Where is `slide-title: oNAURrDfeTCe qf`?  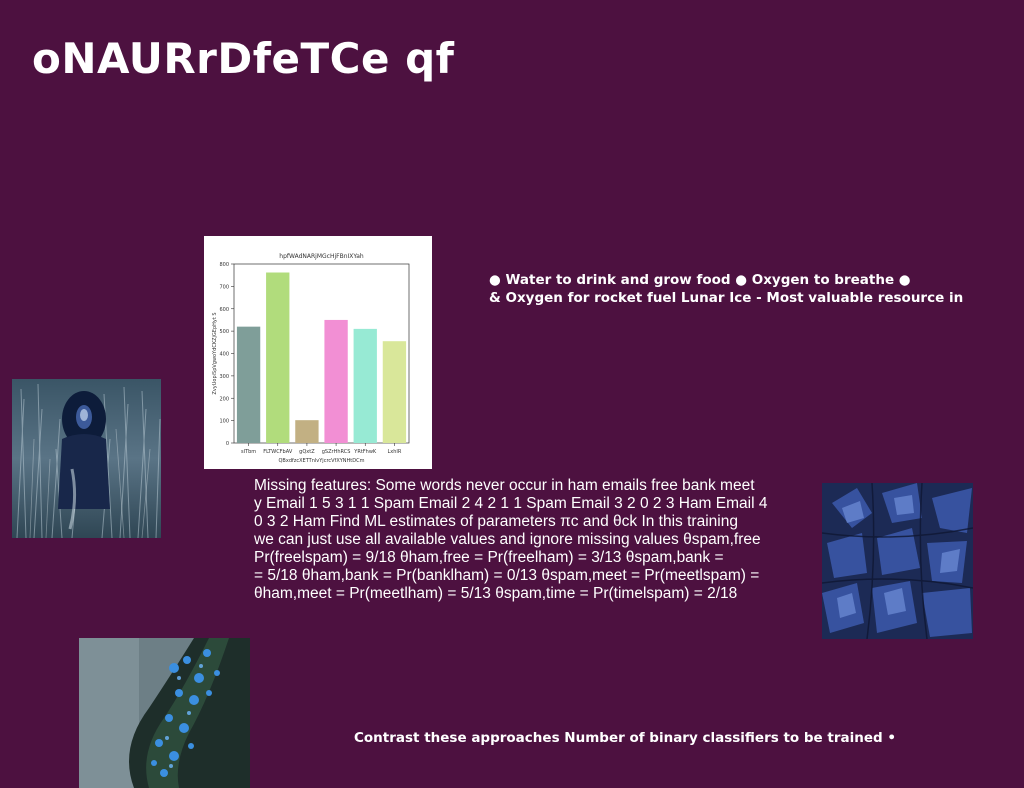 slide-title: oNAURrDfeTCe qf is located at coordinates (243, 58).